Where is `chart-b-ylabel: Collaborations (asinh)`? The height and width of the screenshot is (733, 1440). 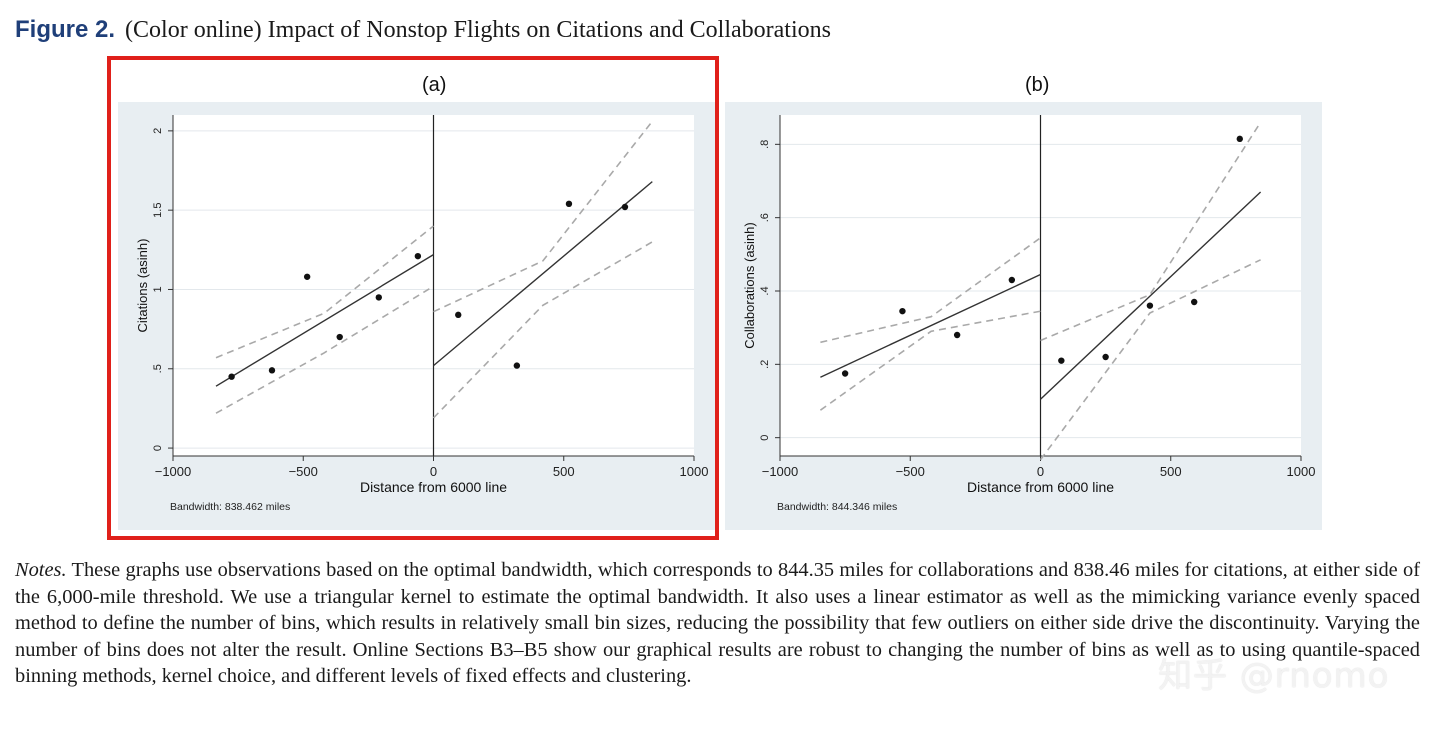
chart-b-ylabel: Collaborations (asinh) is located at coordinates (749, 285).